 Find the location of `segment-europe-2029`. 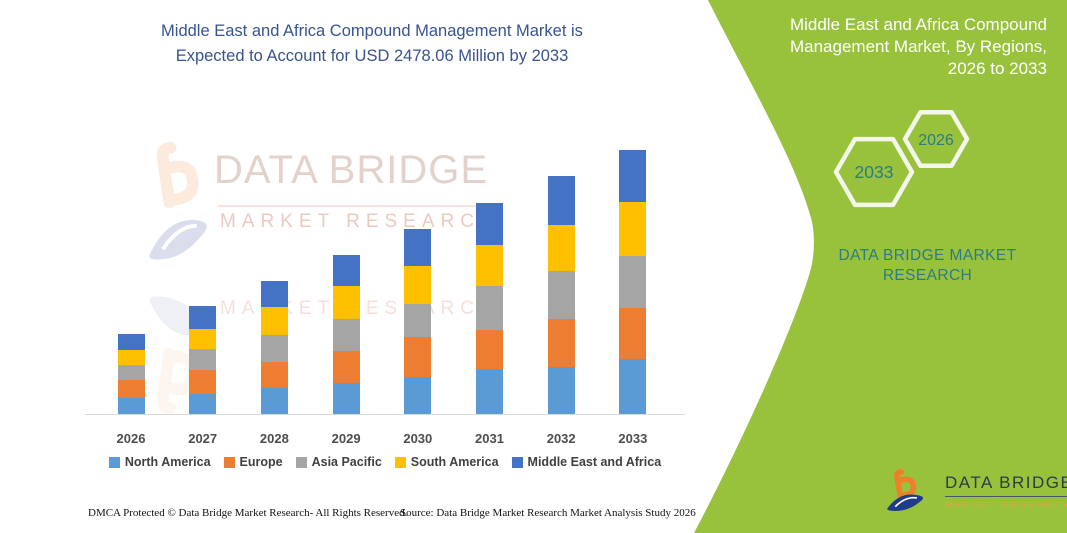

segment-europe-2029 is located at coordinates (346, 367).